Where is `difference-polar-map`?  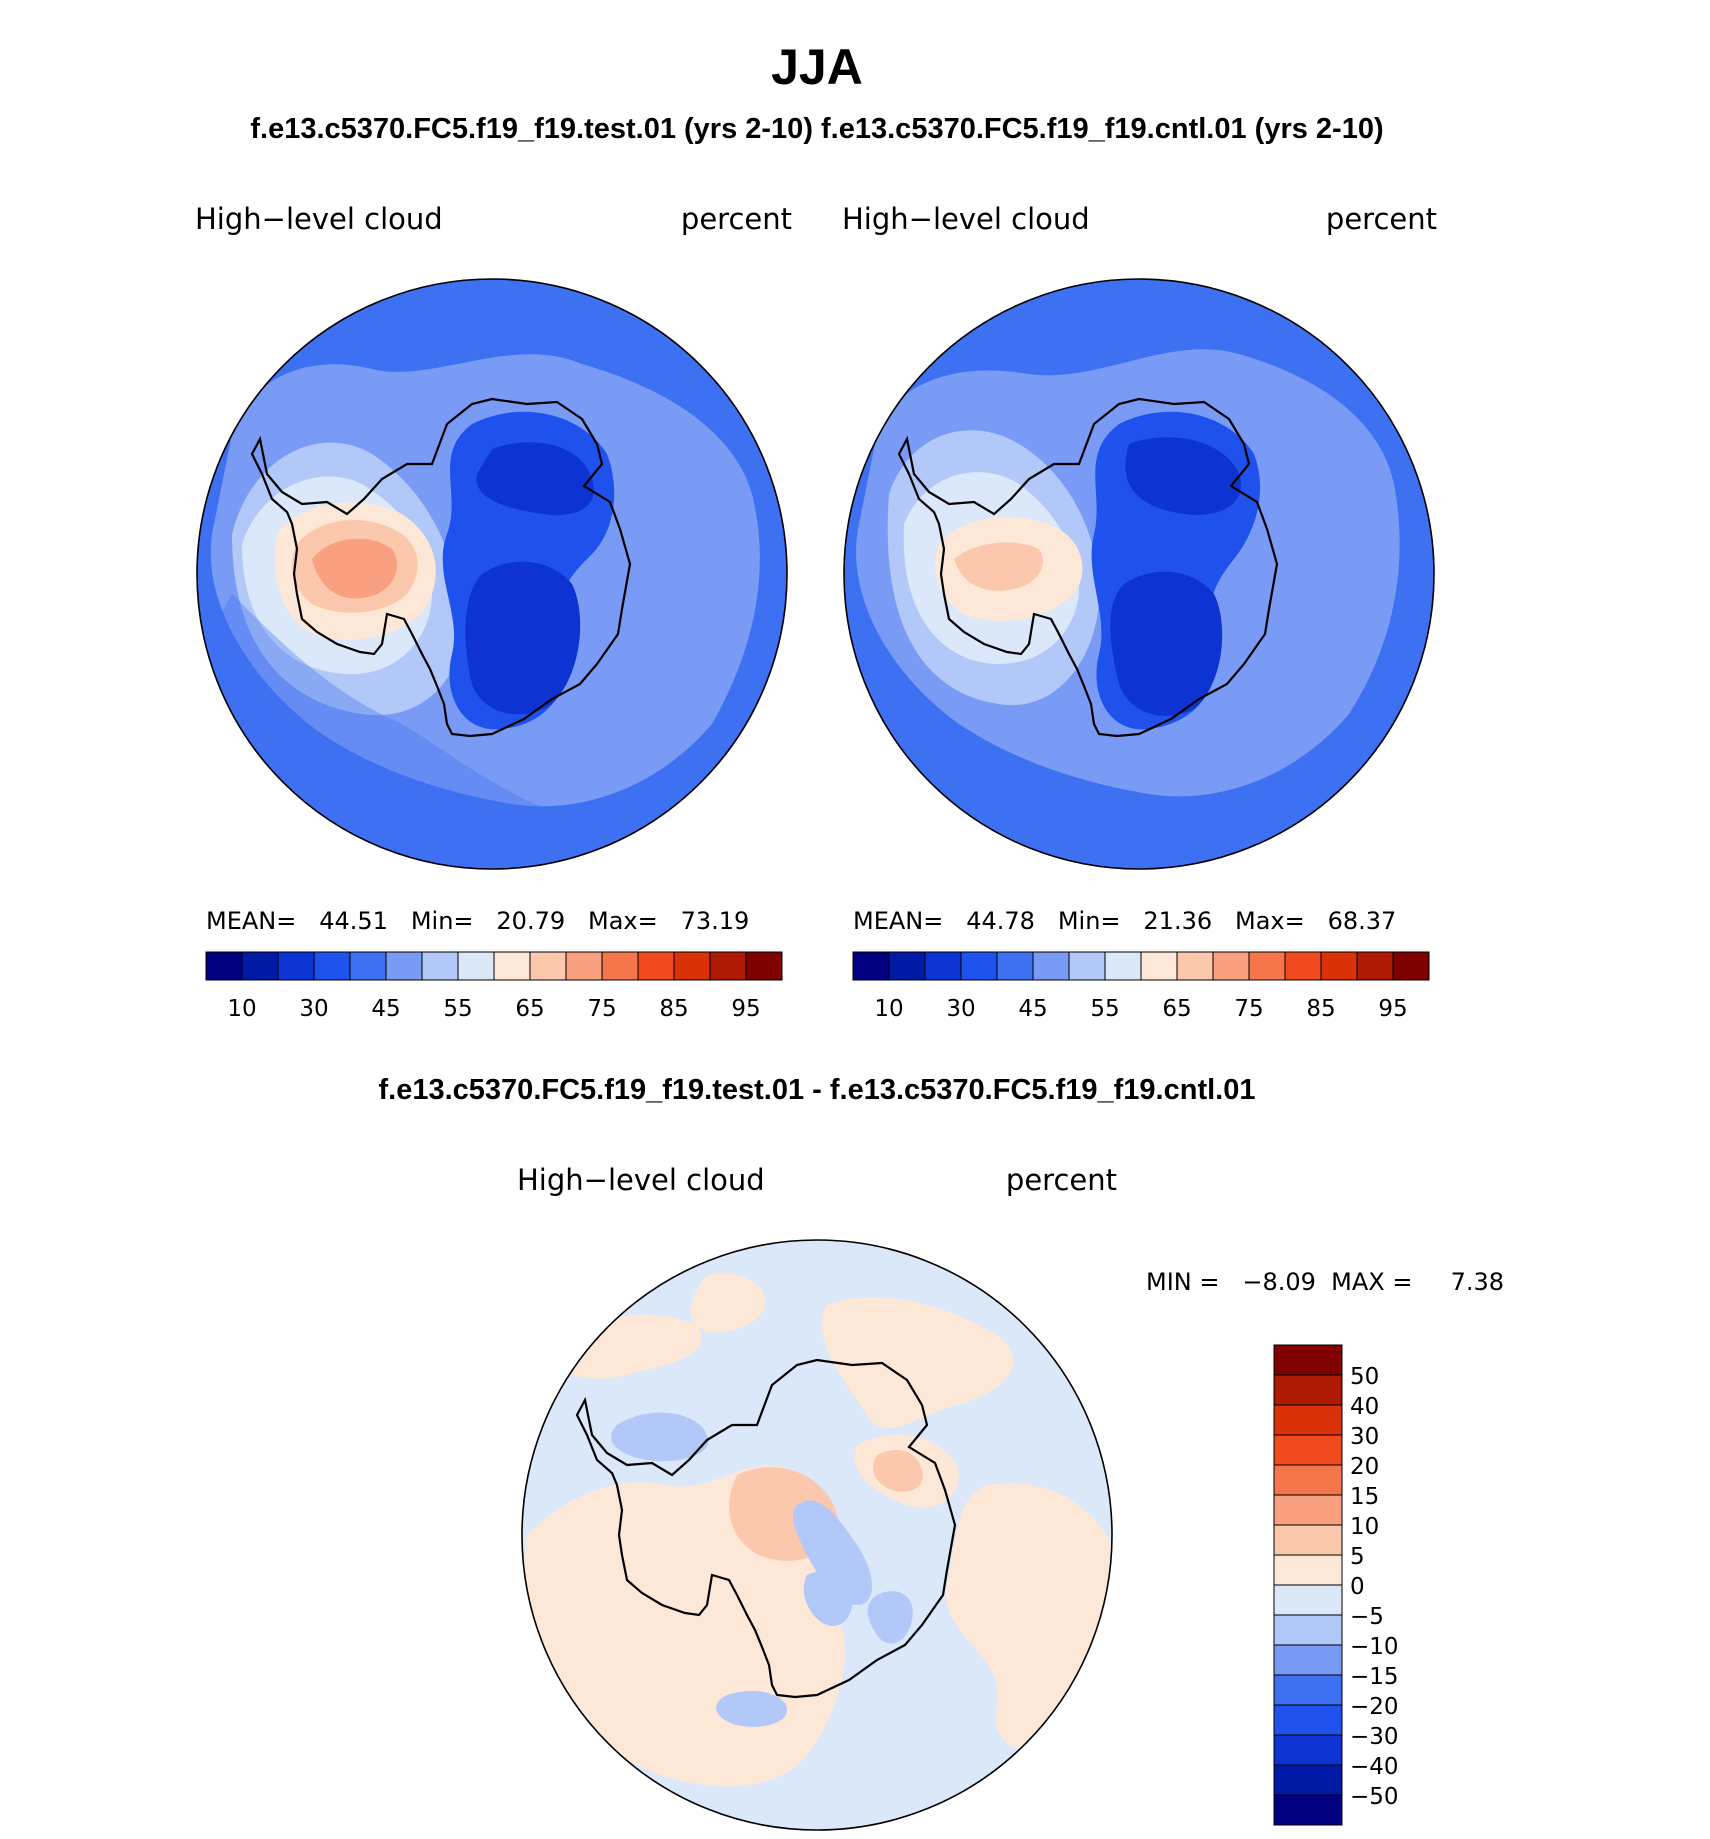 difference-polar-map is located at coordinates (817, 1535).